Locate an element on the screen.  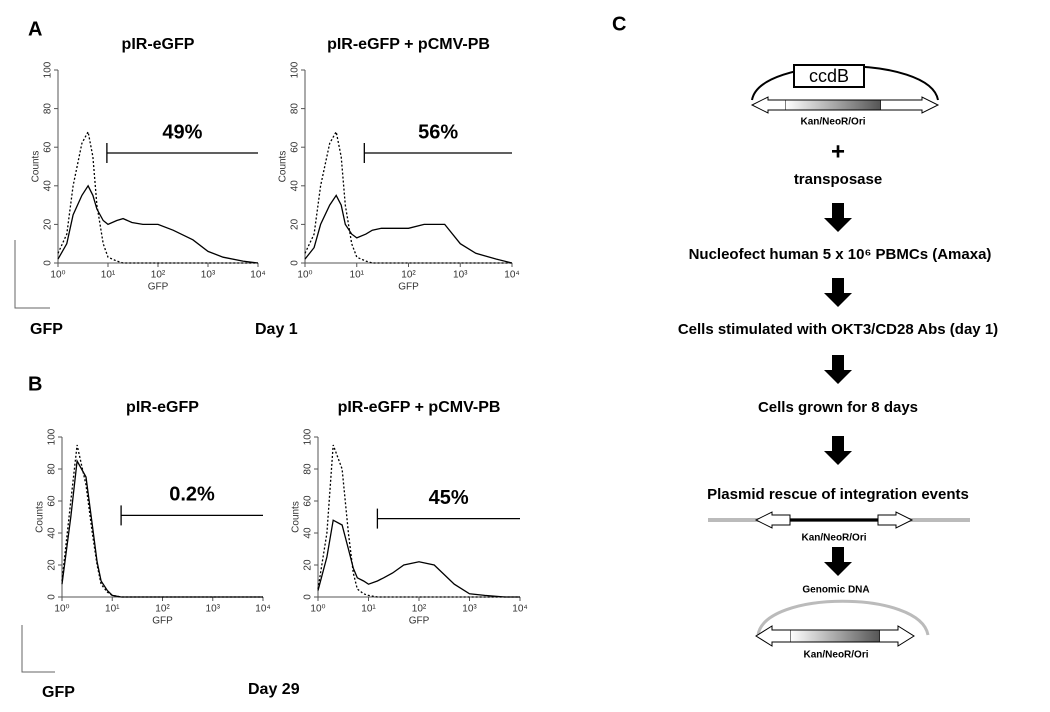
step-text: Nucleofect human 5 x 10⁶ PBMCs (Amaxa) is located at coordinates (840, 254).